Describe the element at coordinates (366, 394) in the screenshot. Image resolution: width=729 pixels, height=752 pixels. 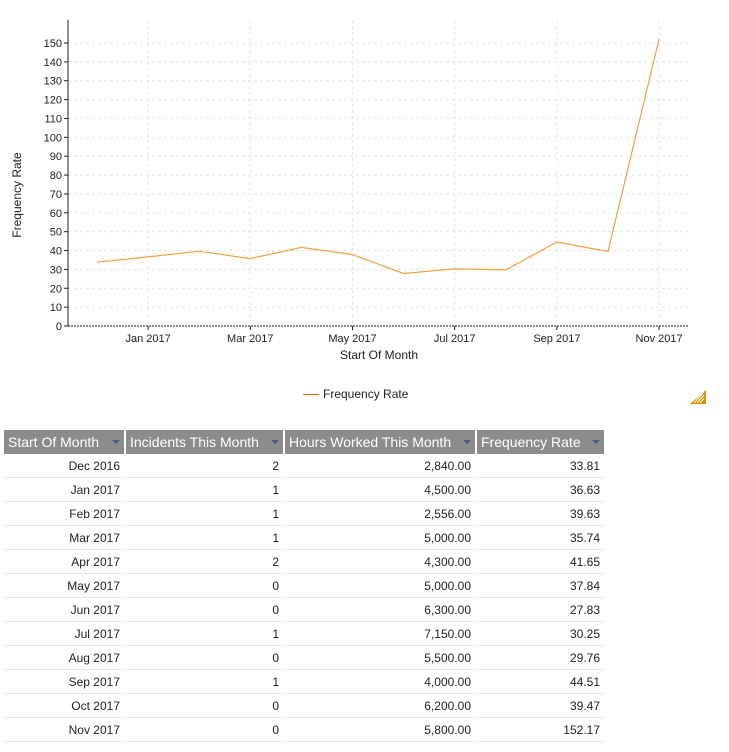
I see `legend-label: Frequency Rate` at that location.